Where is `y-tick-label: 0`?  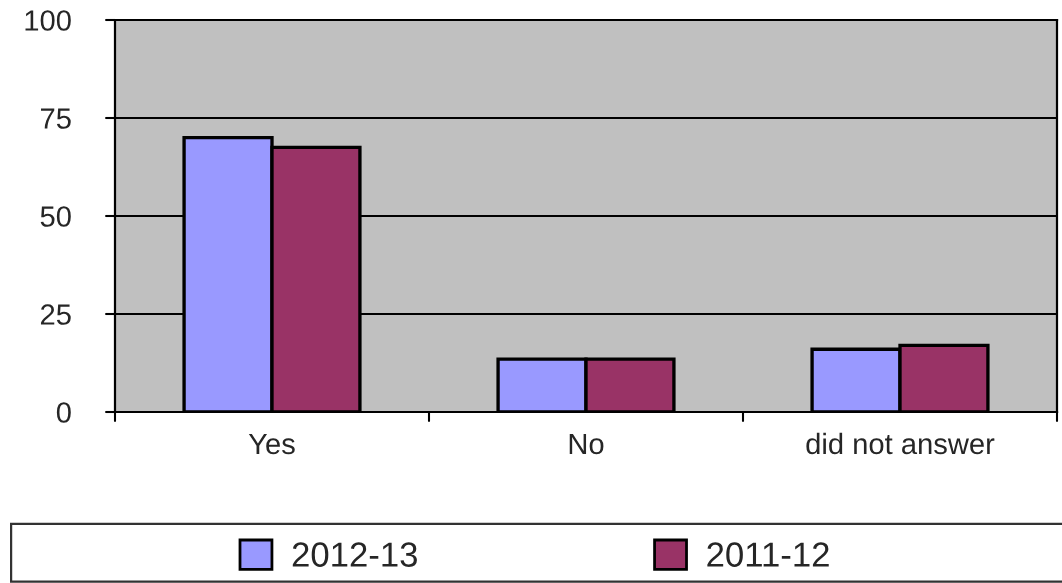 y-tick-label: 0 is located at coordinates (63, 412).